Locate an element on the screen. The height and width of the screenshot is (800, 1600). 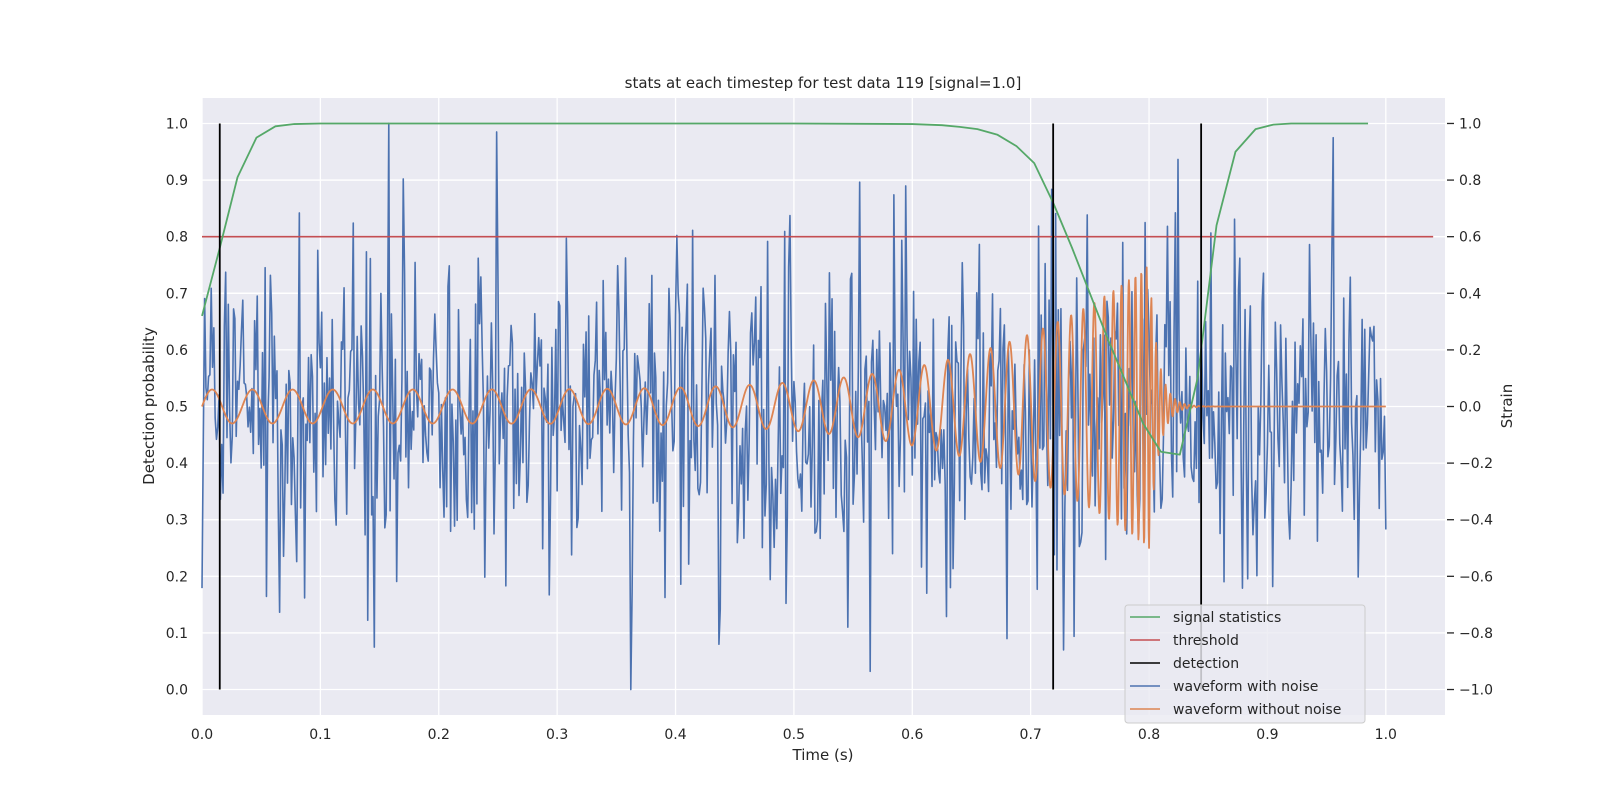
legend-label-waveform-without-noise: waveform without noise is located at coordinates (1257, 710).